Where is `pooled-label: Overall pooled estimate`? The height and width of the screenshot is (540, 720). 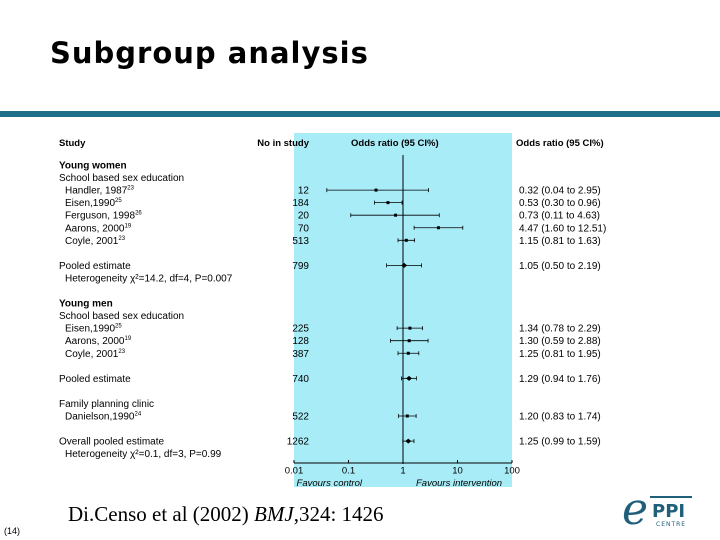
pooled-label: Overall pooled estimate is located at coordinates (111, 442).